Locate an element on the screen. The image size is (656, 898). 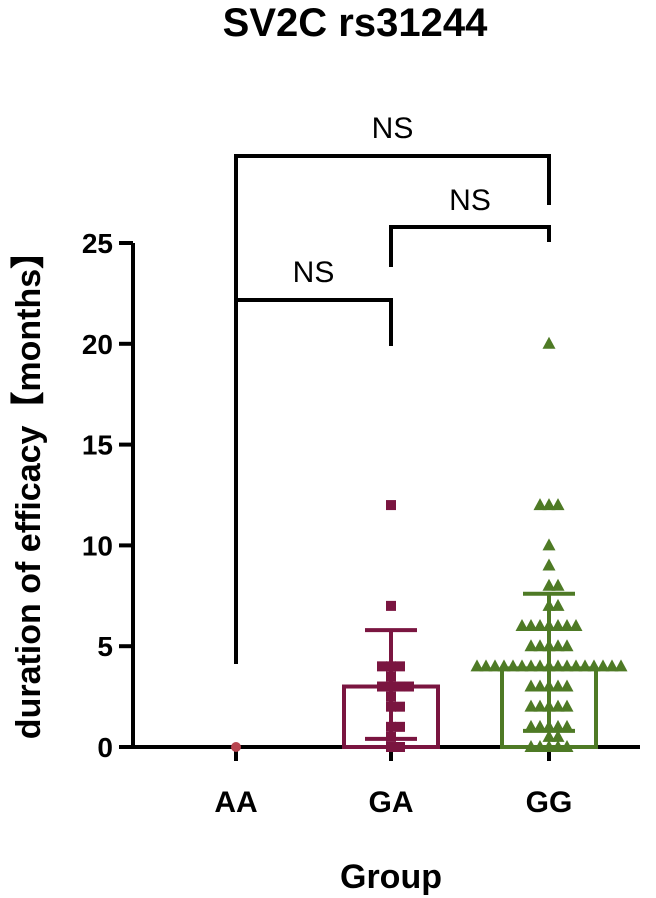
y-tick-label: 5 is located at coordinates (105, 646).